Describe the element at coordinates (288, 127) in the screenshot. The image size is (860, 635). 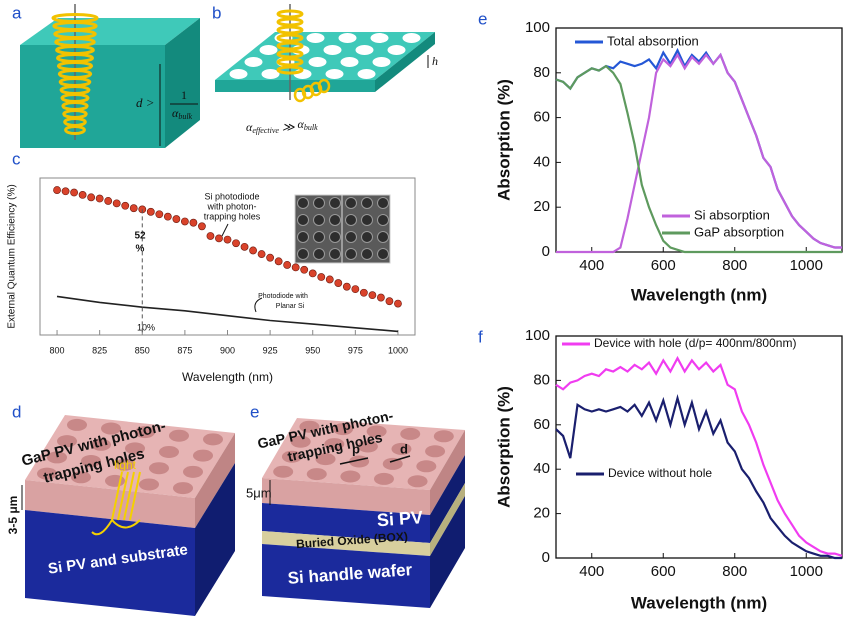
I see `relation-part: ≫` at that location.